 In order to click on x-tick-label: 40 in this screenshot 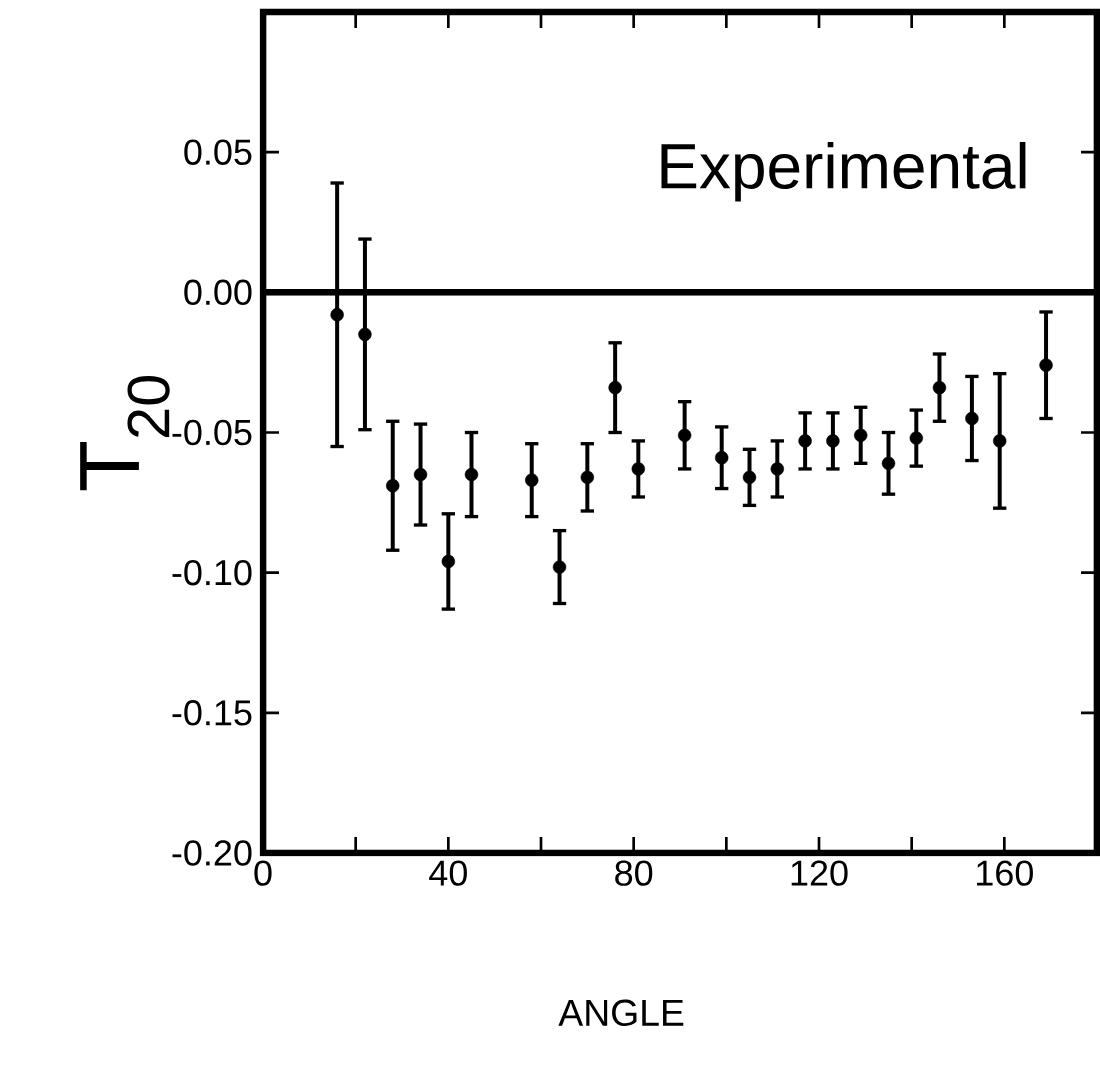, I will do `click(448, 873)`.